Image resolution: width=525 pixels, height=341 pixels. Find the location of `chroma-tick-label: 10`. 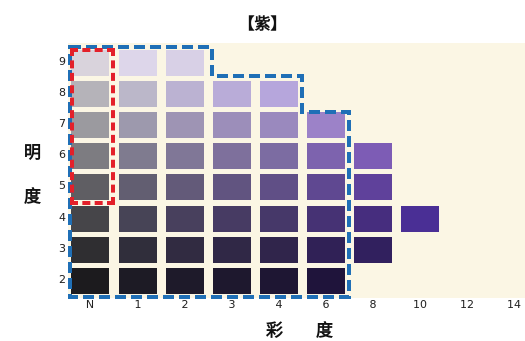

chroma-tick-label: 10 is located at coordinates (420, 304).